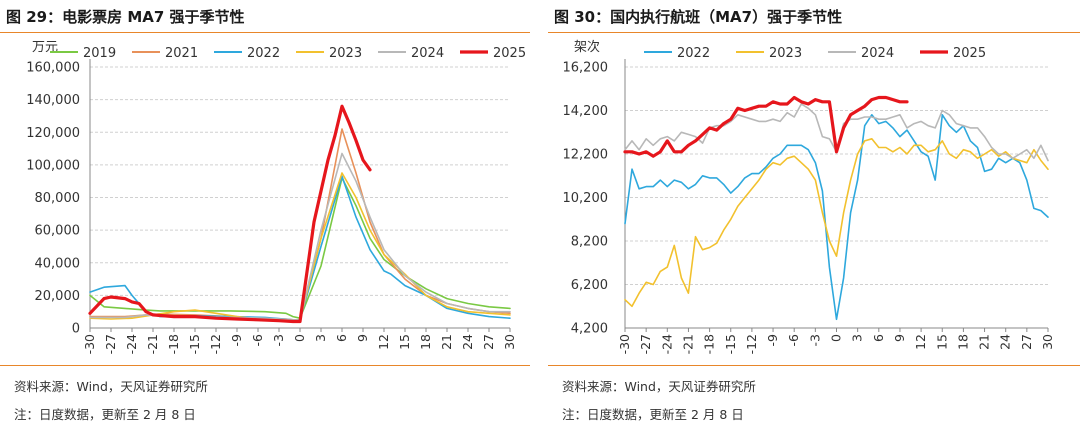 The height and width of the screenshot is (432, 1080). I want to click on y-tick-label: 8,200, so click(589, 242).